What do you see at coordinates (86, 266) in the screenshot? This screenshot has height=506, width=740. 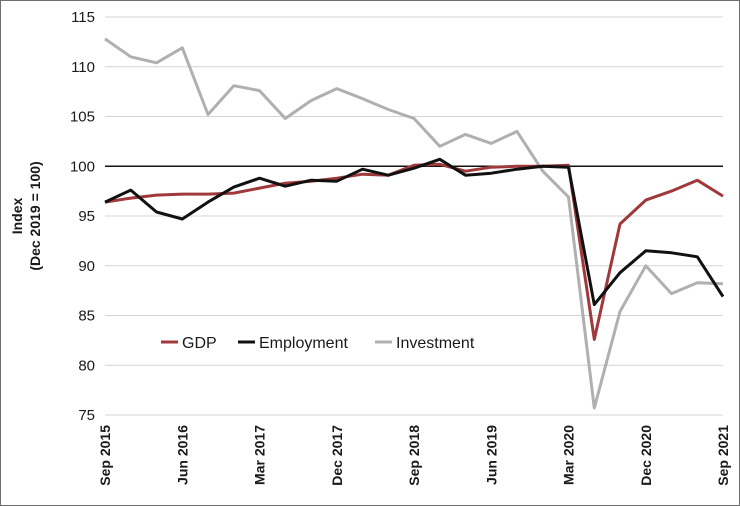 I see `y-tick-label: 90` at bounding box center [86, 266].